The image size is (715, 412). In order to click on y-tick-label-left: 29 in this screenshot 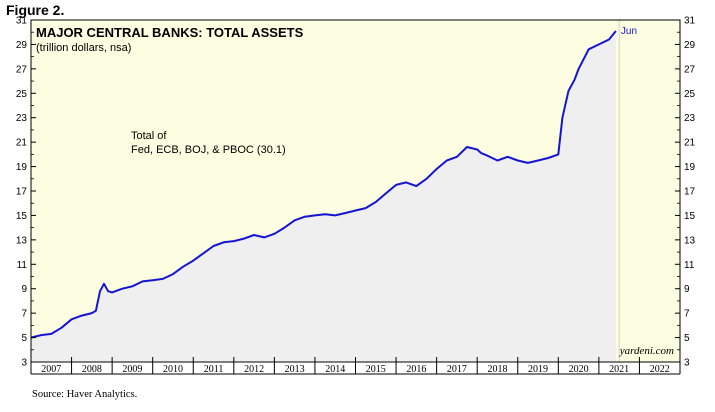, I will do `click(22, 45)`.